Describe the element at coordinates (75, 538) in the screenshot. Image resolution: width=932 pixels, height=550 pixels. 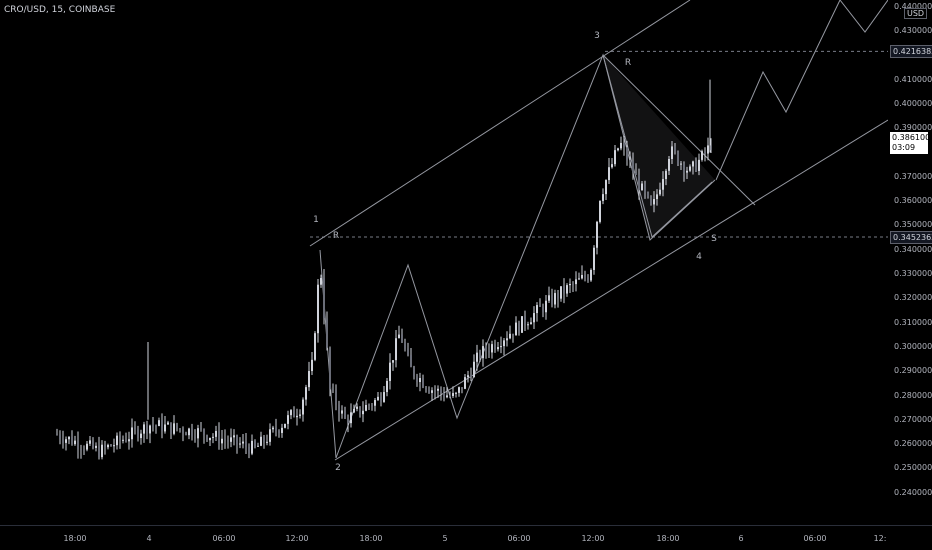
I see `time-tick-label: 18:00` at that location.